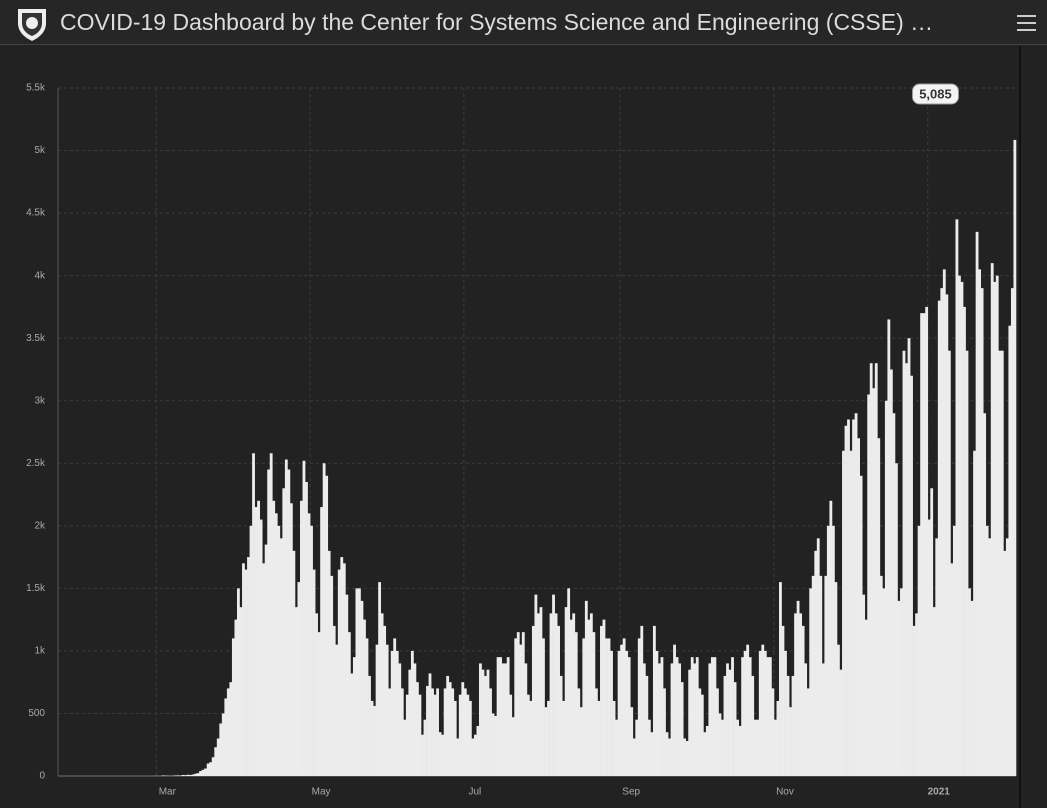  Describe the element at coordinates (40, 651) in the screenshot. I see `y-tick-label: 1k` at that location.